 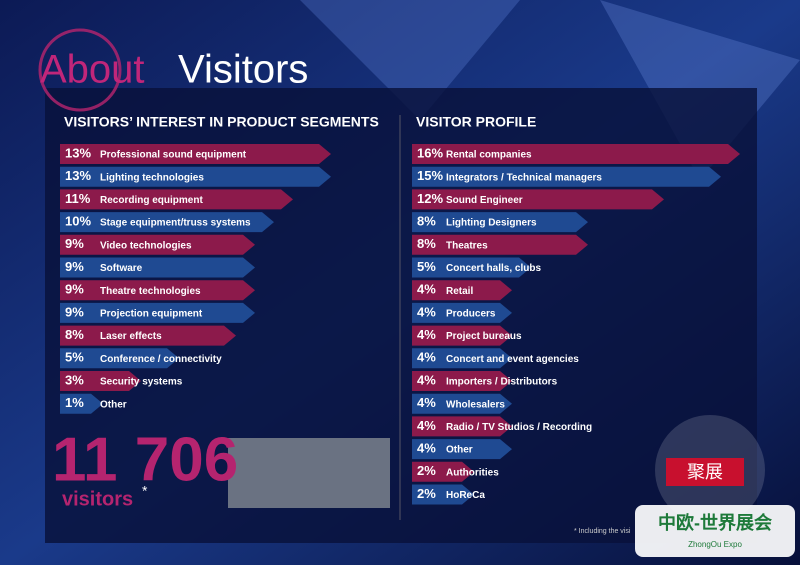 I want to click on value-label: 10%, so click(x=78, y=221).